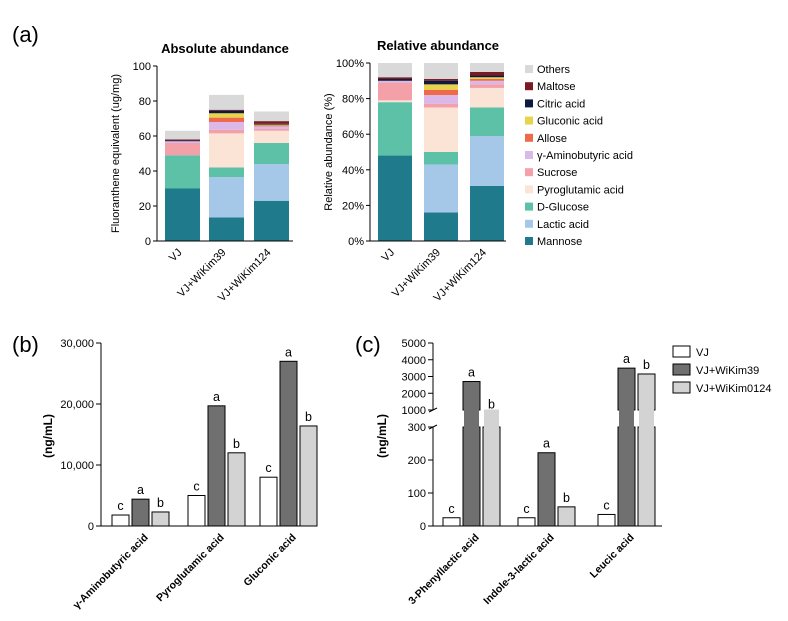 The height and width of the screenshot is (621, 788). I want to click on y-tick-label: 60%, so click(353, 135).